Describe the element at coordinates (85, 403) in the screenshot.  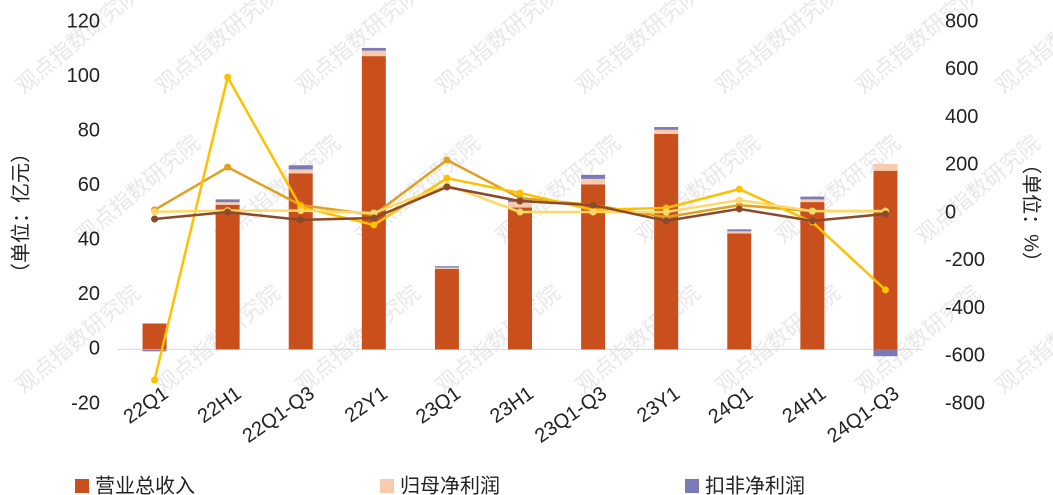
I see `y-tick-label: -20` at that location.